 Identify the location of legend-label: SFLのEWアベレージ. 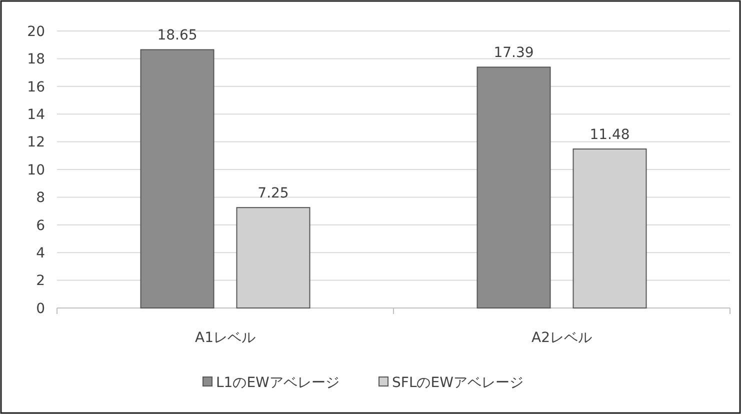
(458, 382).